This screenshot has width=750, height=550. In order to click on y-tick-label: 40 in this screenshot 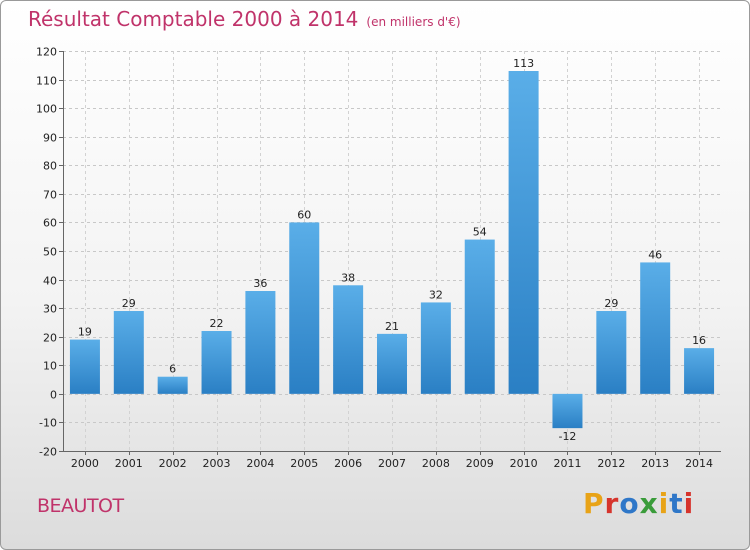, I will do `click(50, 281)`.